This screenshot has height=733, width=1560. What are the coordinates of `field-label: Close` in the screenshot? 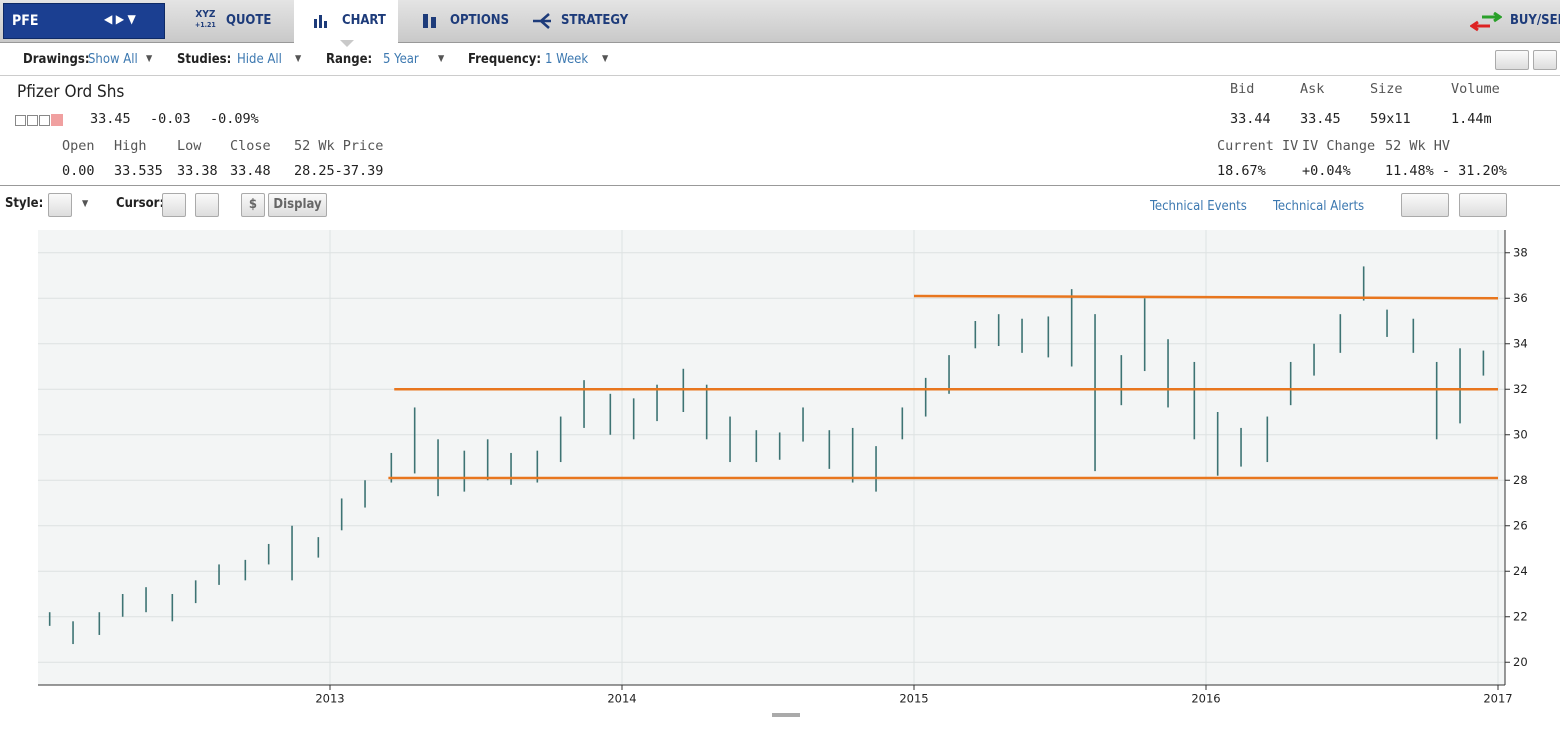 It's located at (250, 146).